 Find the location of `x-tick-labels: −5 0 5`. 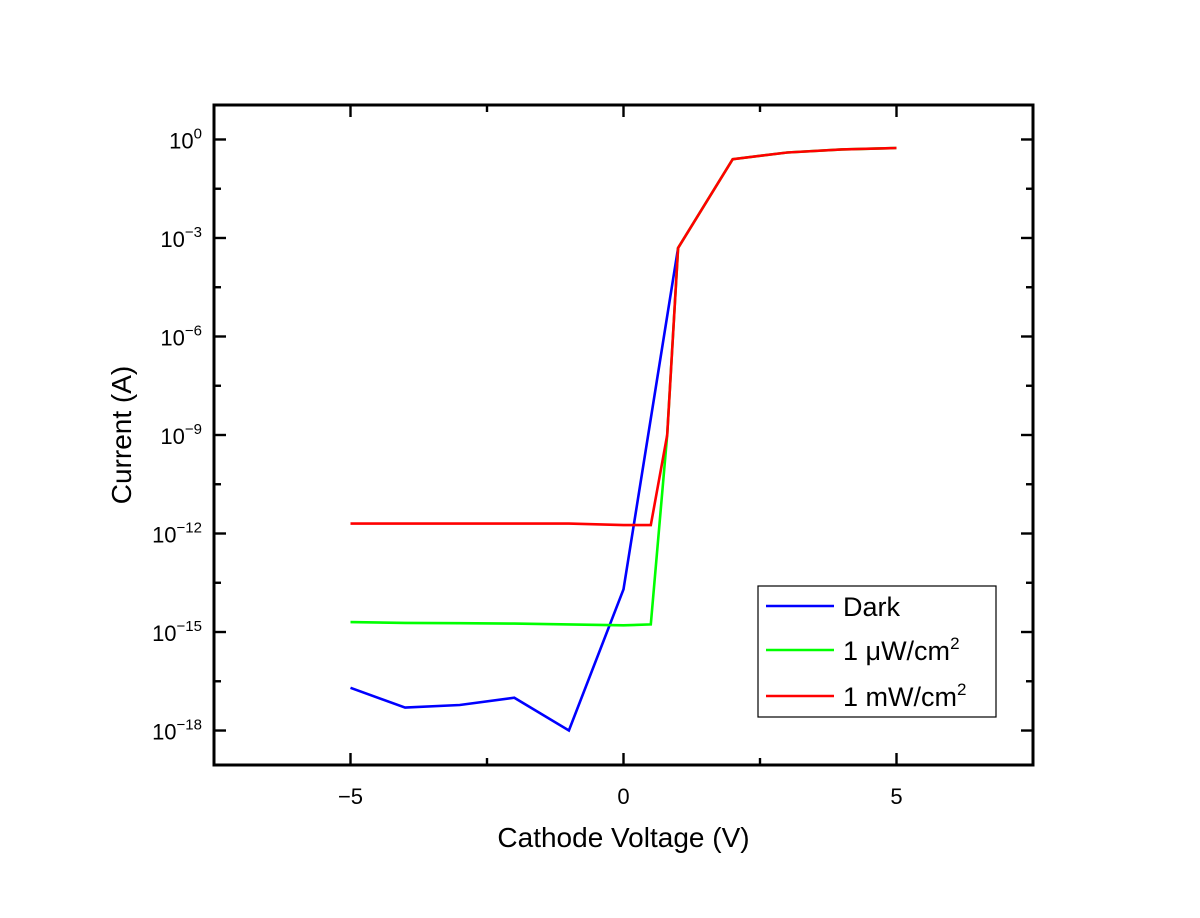

x-tick-labels: −5 0 5 is located at coordinates (620, 796).